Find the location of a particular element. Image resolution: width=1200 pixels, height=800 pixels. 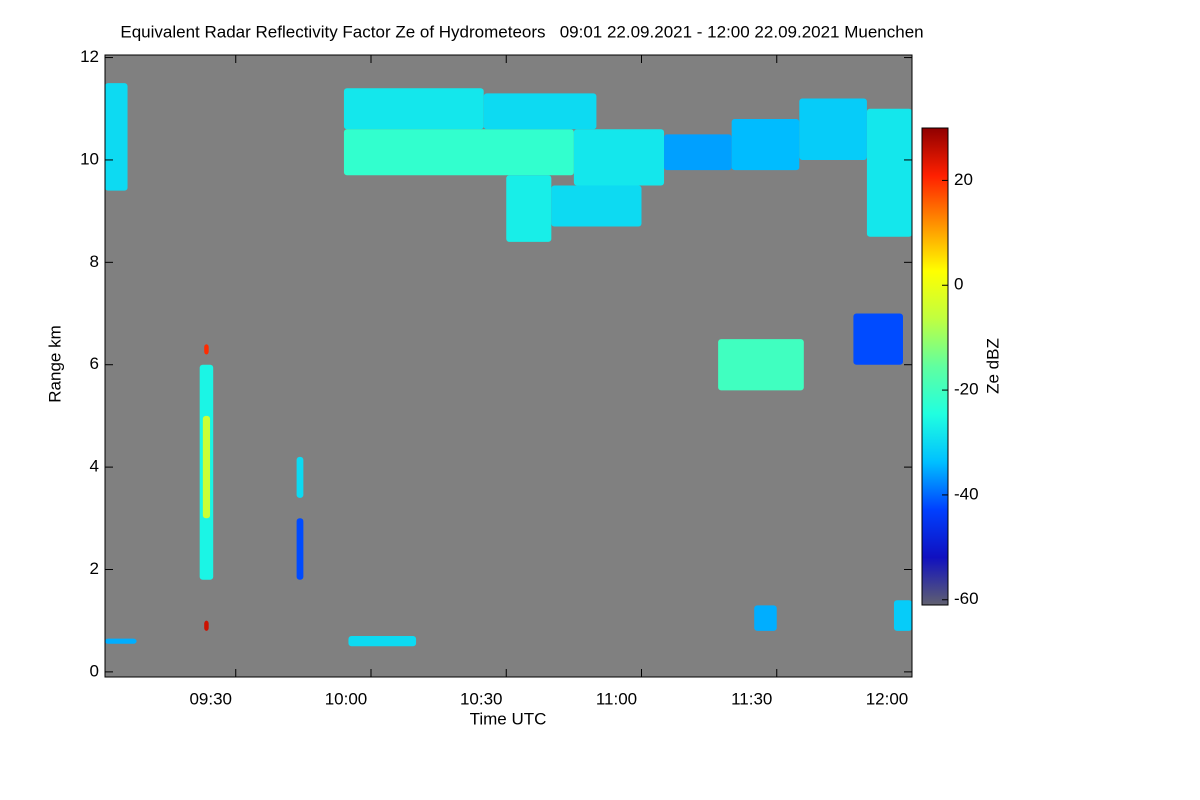

colorbar-tick-label: -60 is located at coordinates (966, 598).